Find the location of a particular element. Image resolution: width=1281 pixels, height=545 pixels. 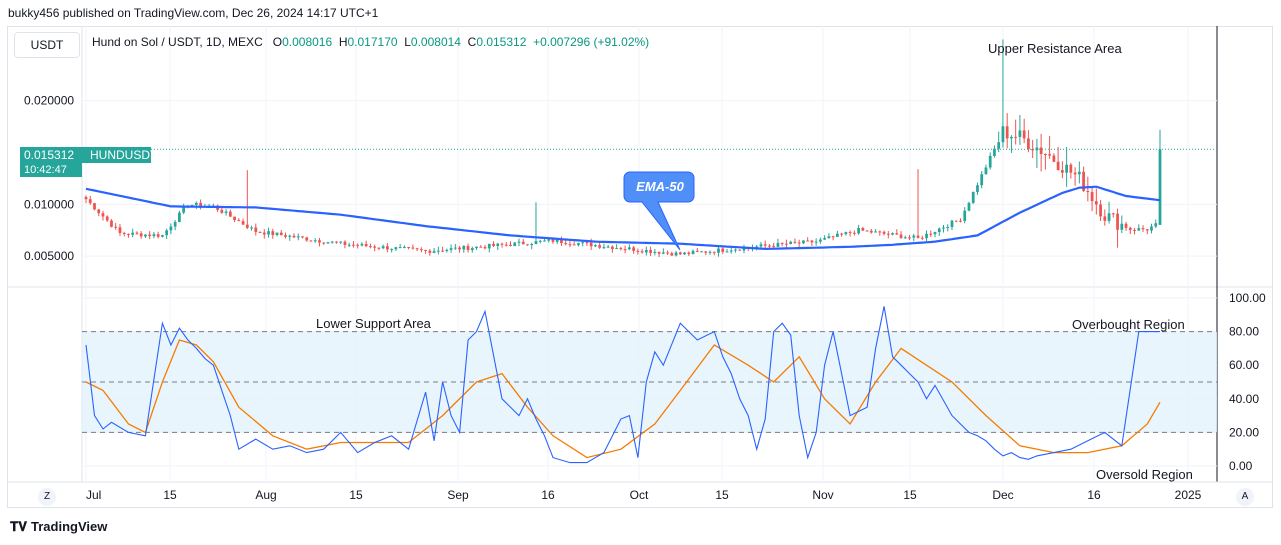

ema-callout-bubble is located at coordinates (659, 211).